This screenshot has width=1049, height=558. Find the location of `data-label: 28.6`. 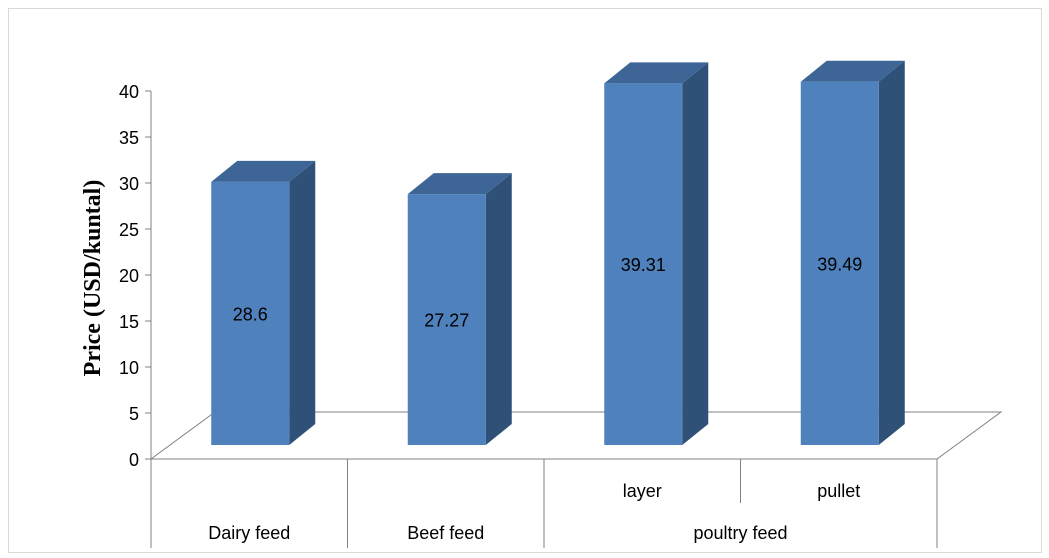

data-label: 28.6 is located at coordinates (250, 314).